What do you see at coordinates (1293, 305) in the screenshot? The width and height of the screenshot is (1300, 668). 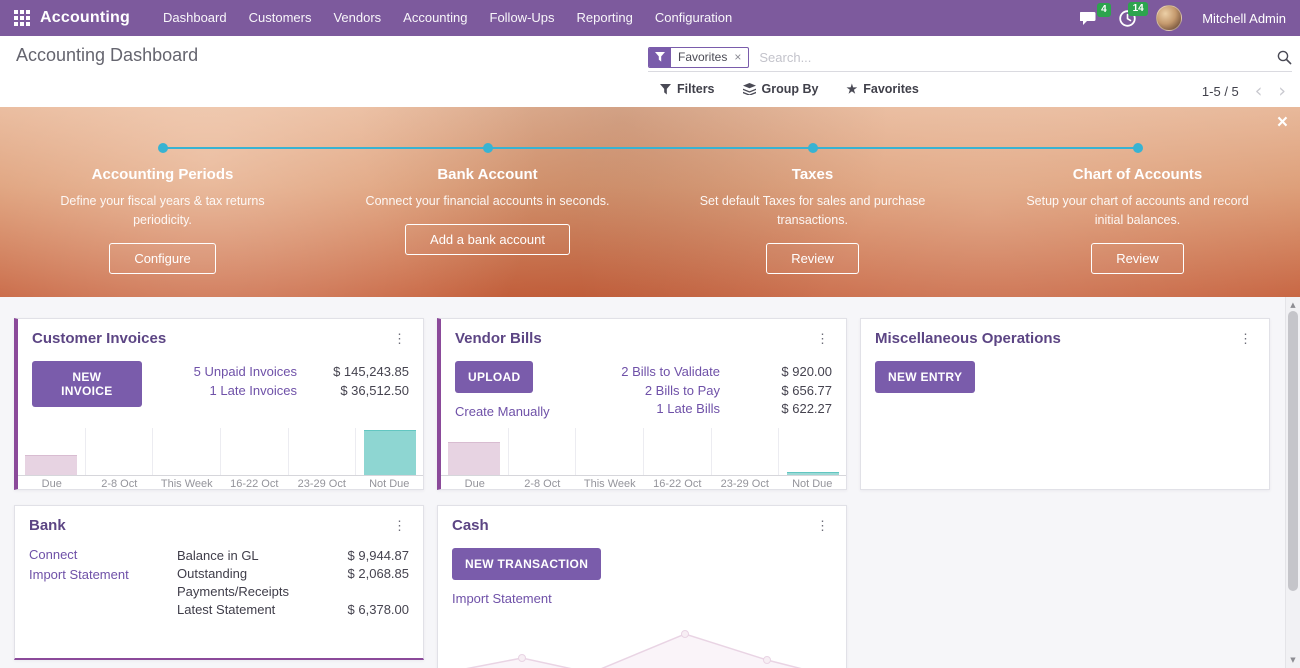 I see `scrollbar-up-icon: ▲` at bounding box center [1293, 305].